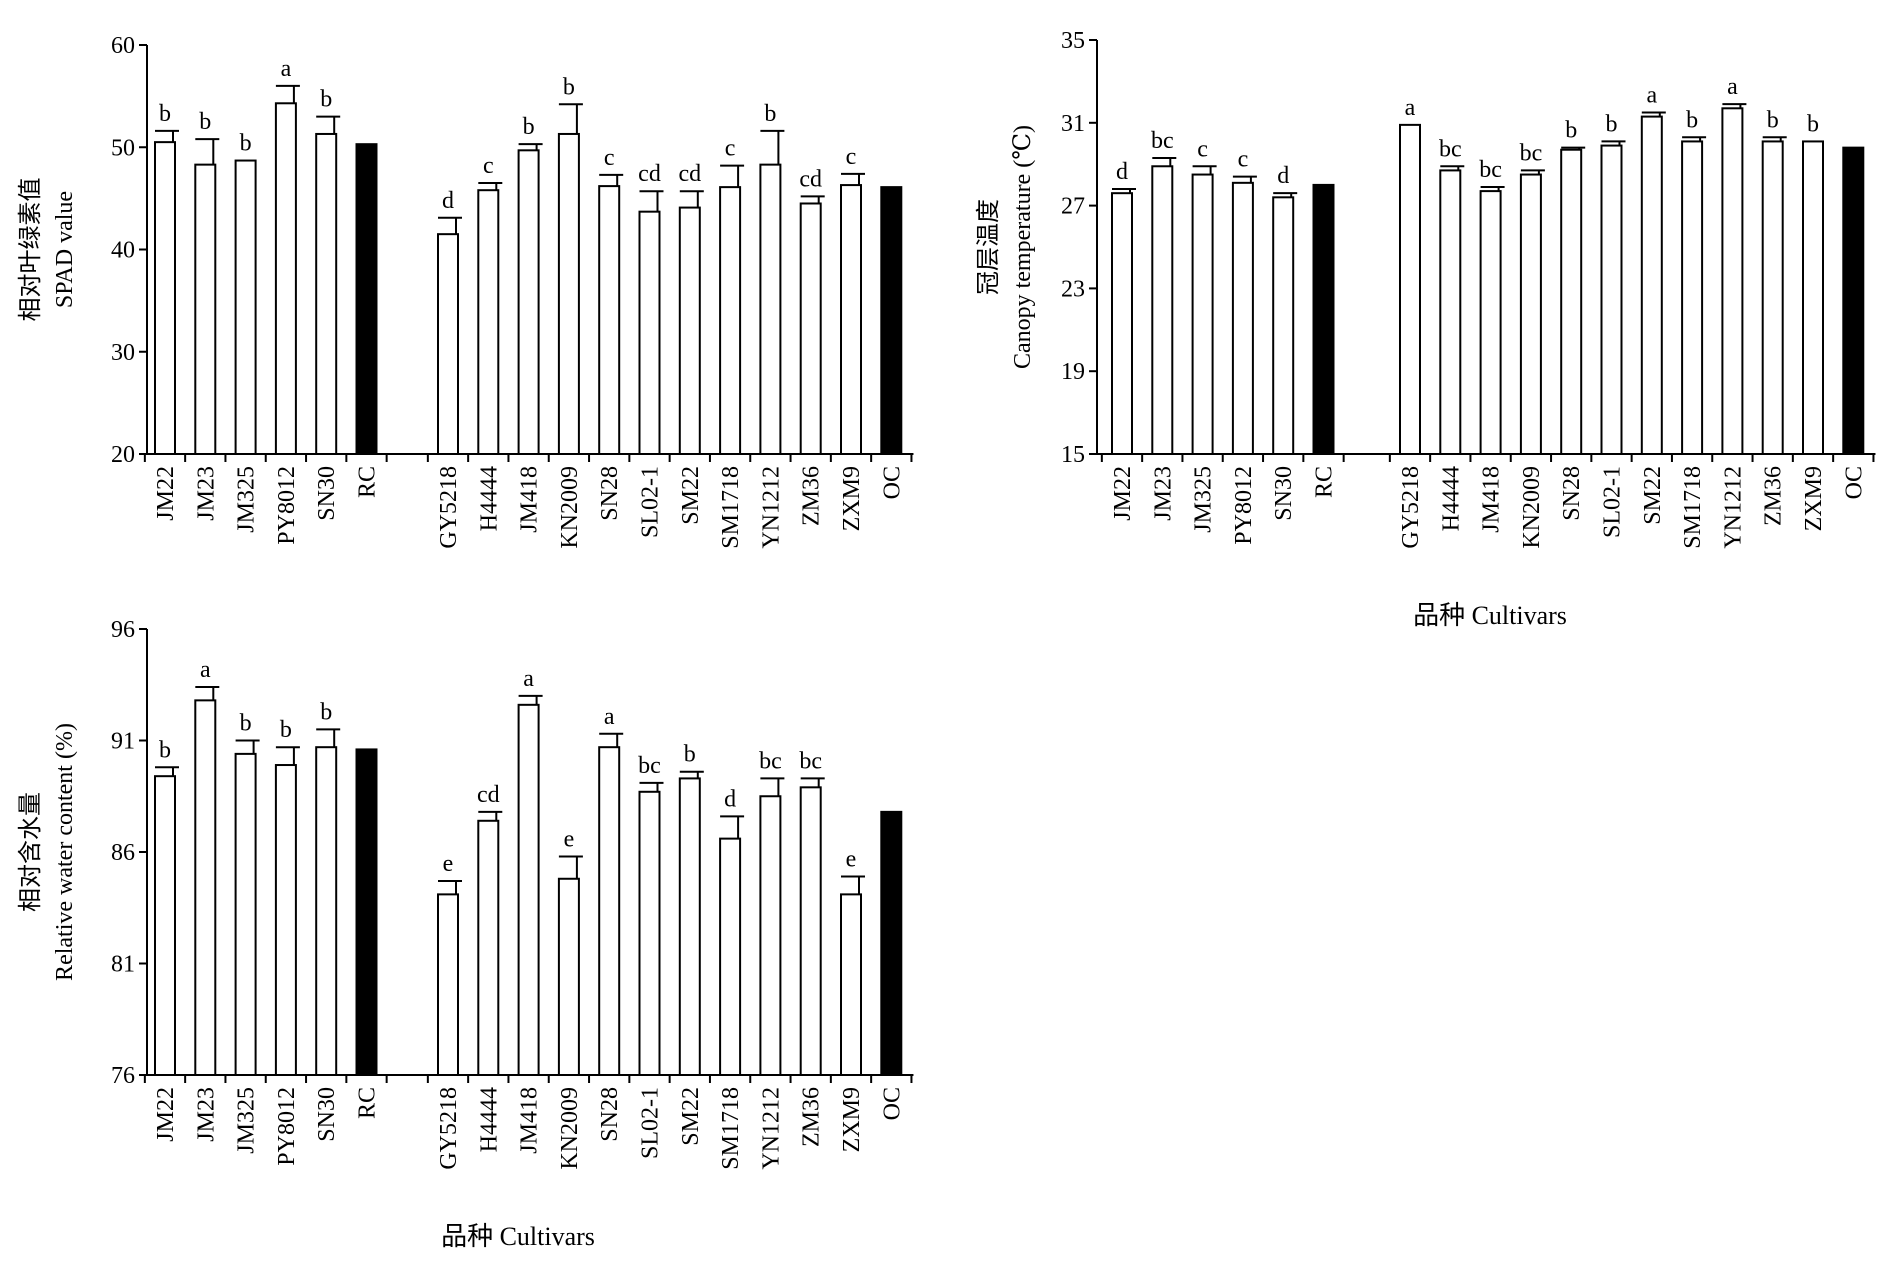 This screenshot has width=1891, height=1271. I want to click on x-category-label: SN30, so click(327, 1114).